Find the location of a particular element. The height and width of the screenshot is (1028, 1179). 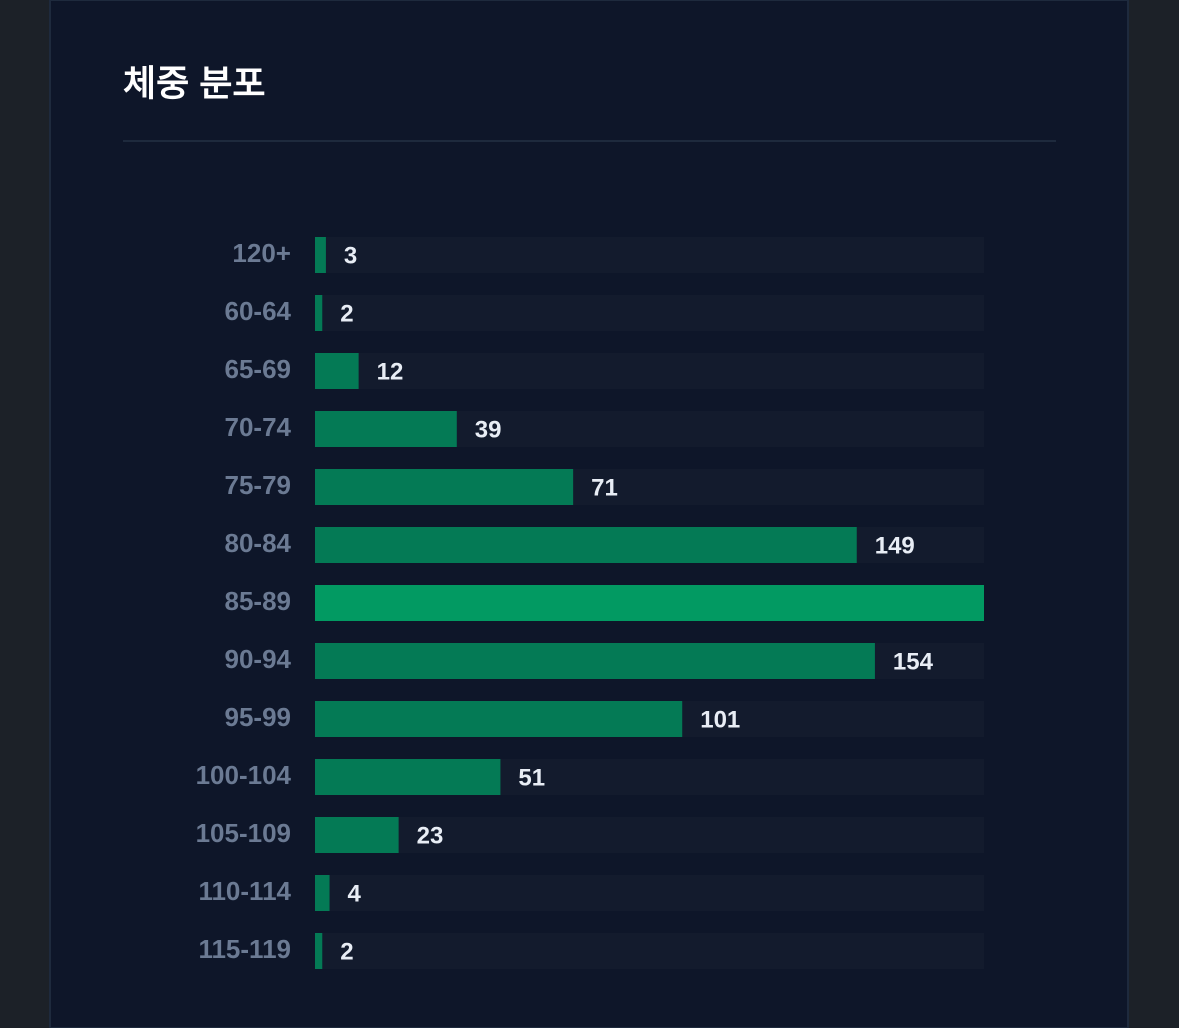

category-label: 105-109 is located at coordinates (243, 833).